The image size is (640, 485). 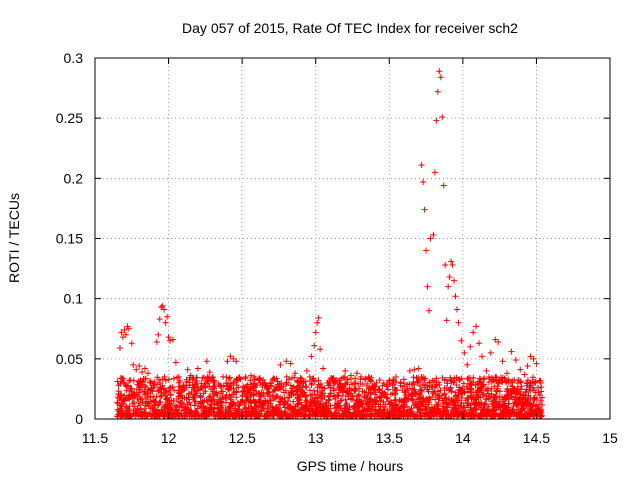 I want to click on x-tick-label: 12.5, so click(x=242, y=438).